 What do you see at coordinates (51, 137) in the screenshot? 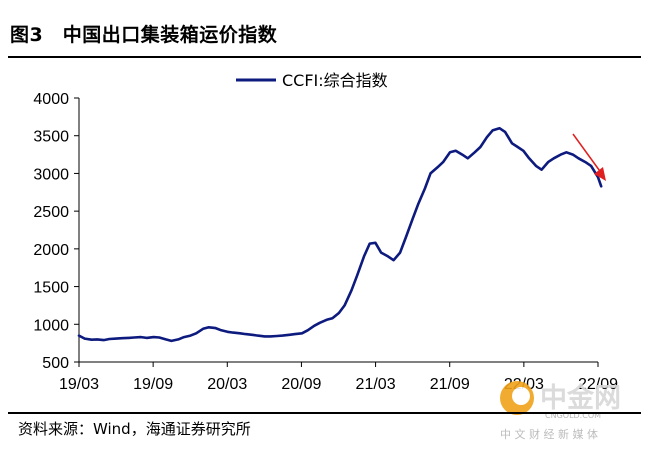
I see `y-tick-label: 3500` at bounding box center [51, 137].